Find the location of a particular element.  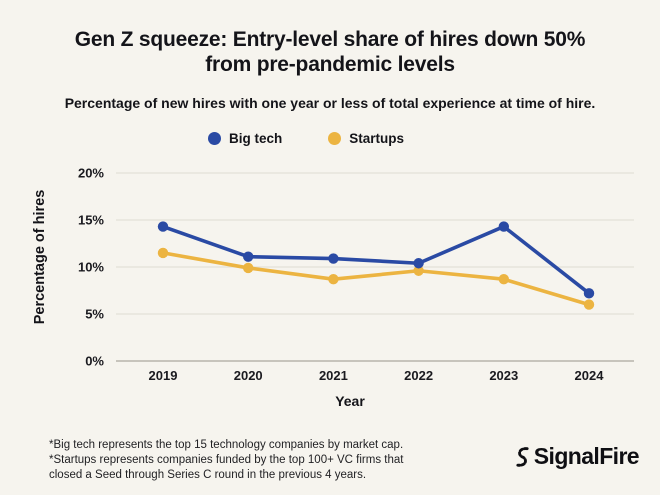

y-tick-label-0: 0% is located at coordinates (94, 361).